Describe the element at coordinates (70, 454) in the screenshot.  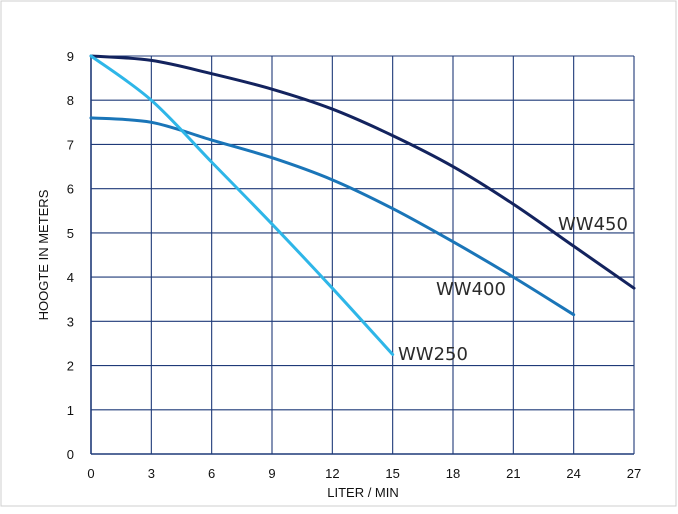
I see `y-tick-label: 0` at that location.